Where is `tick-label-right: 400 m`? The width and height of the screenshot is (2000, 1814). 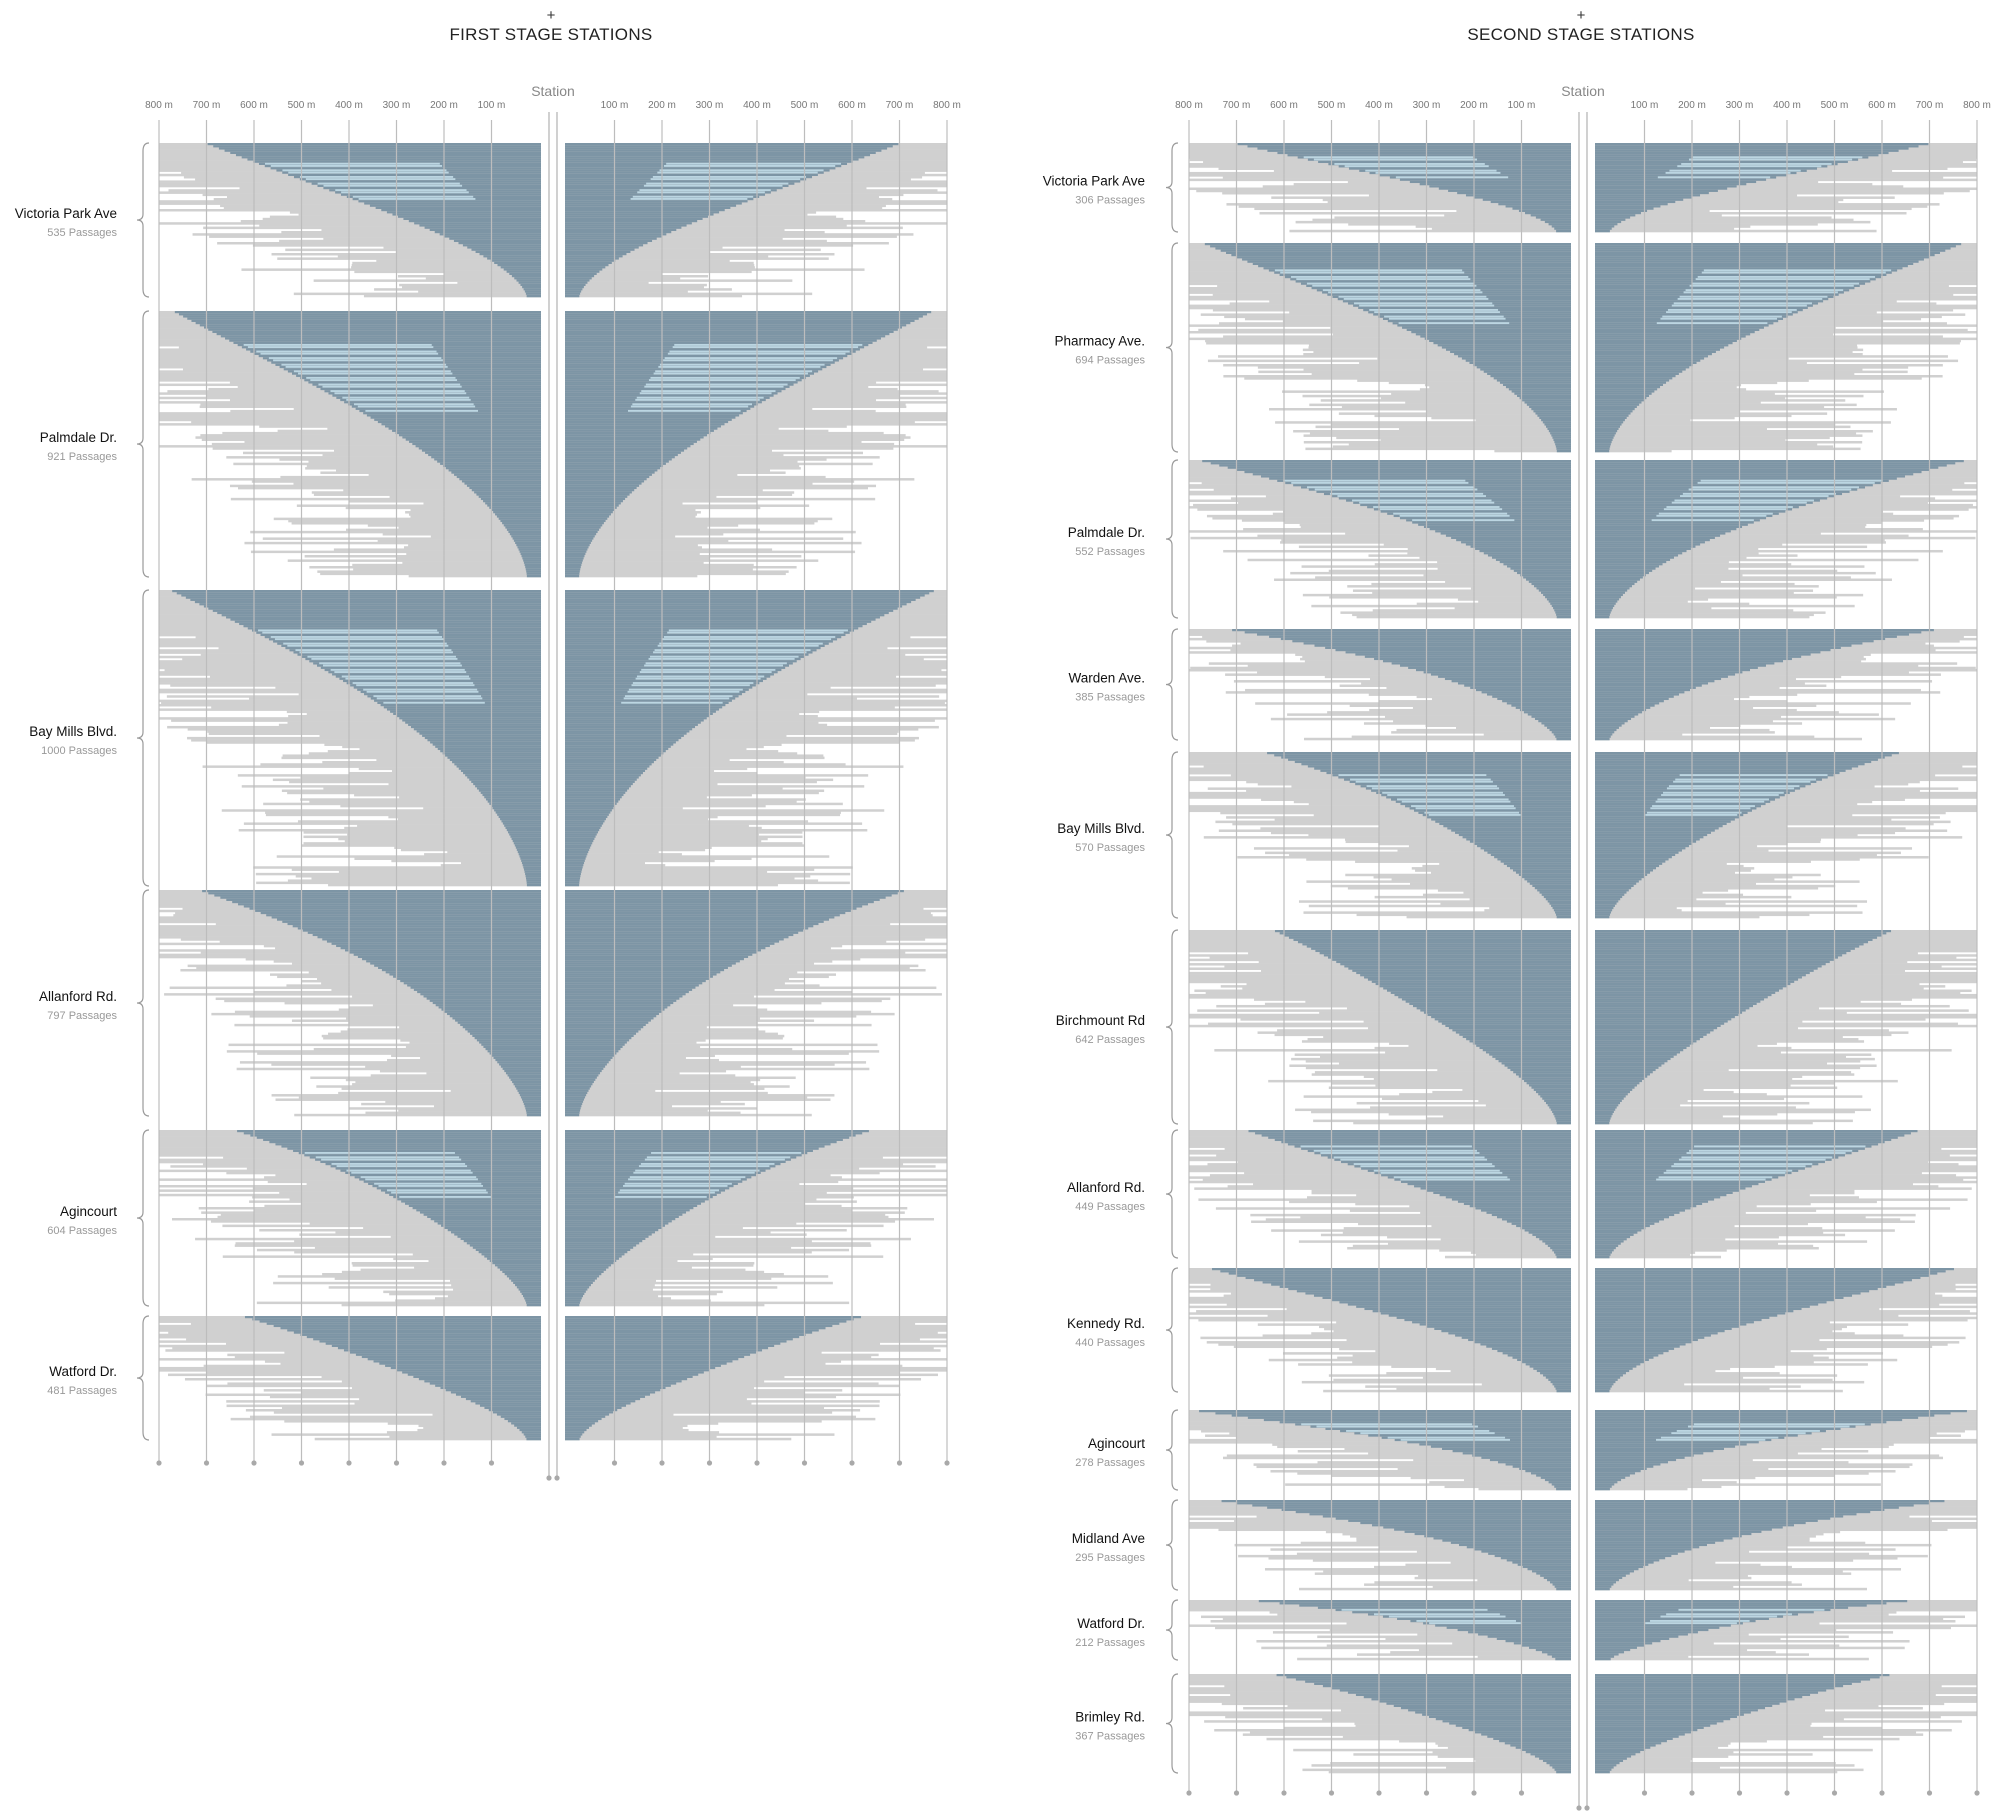 tick-label-right: 400 m is located at coordinates (1787, 105).